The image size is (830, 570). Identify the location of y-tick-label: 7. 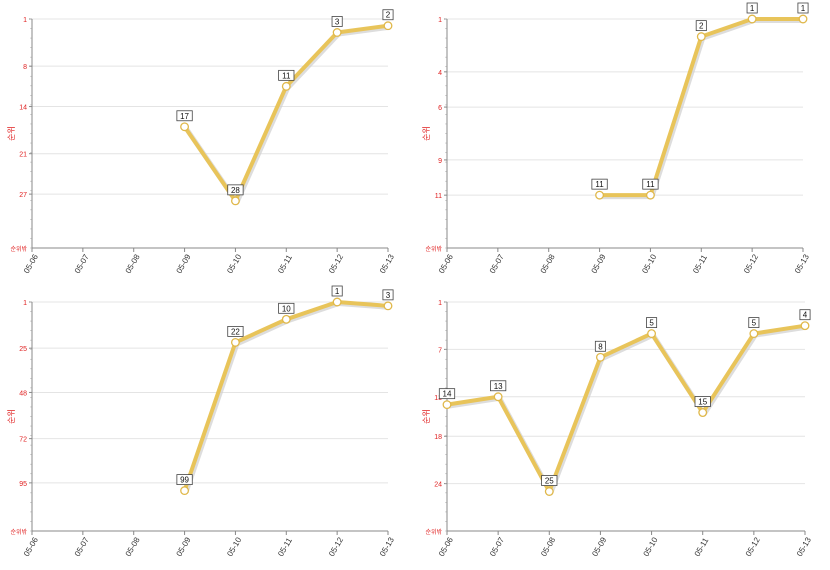
(440, 350).